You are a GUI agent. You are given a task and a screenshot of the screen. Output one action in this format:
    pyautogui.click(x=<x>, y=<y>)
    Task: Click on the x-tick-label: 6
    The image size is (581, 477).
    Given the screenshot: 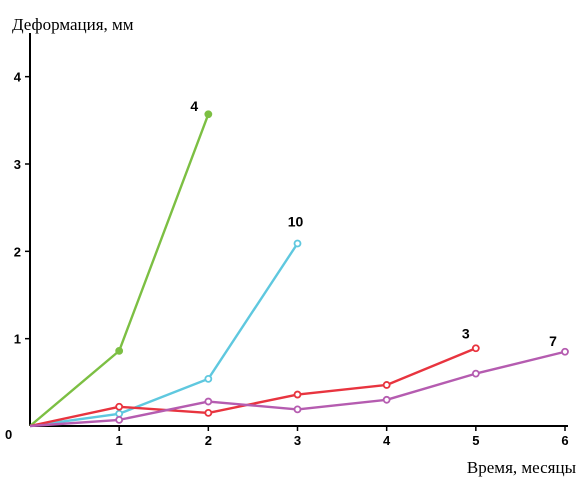 What is the action you would take?
    pyautogui.click(x=564, y=440)
    